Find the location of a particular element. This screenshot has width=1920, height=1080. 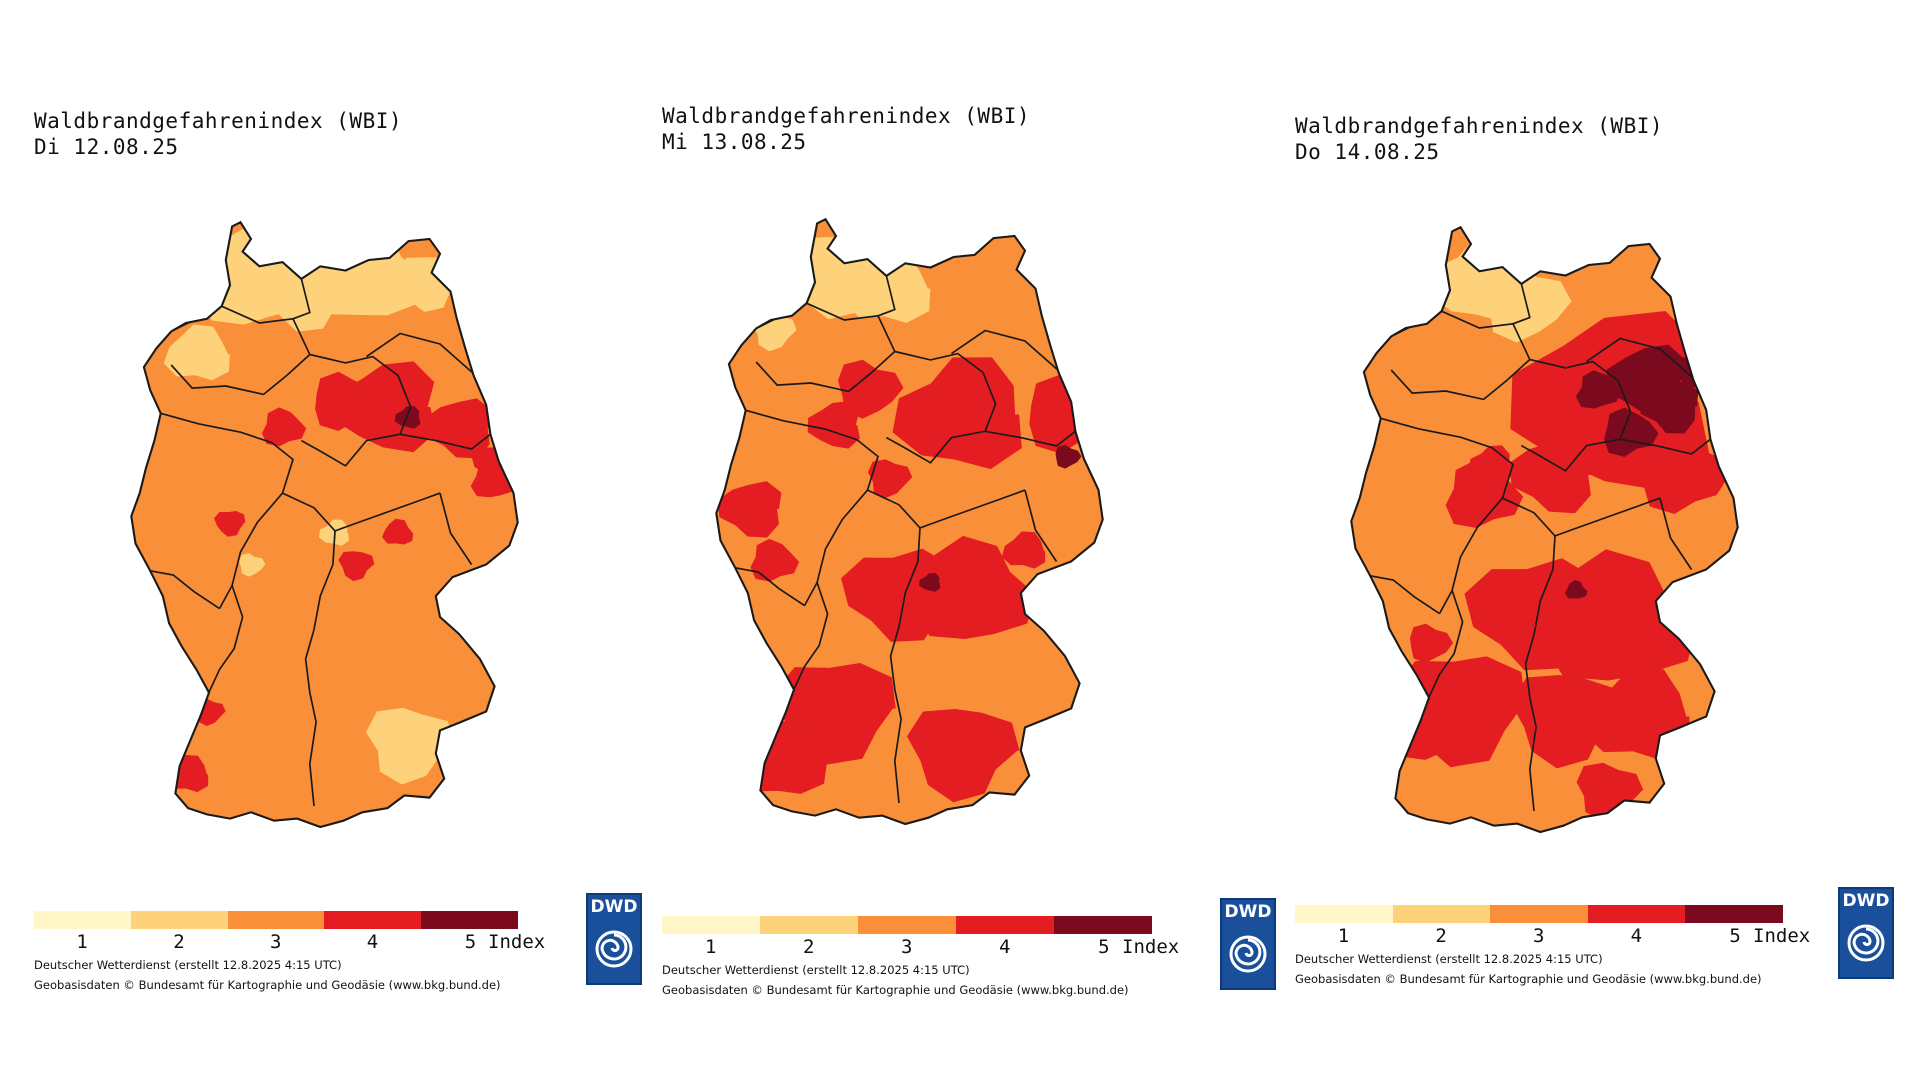

panel-title: Waldbrandgefahrenindex (WBI) Do 14.08.25 is located at coordinates (1479, 139).